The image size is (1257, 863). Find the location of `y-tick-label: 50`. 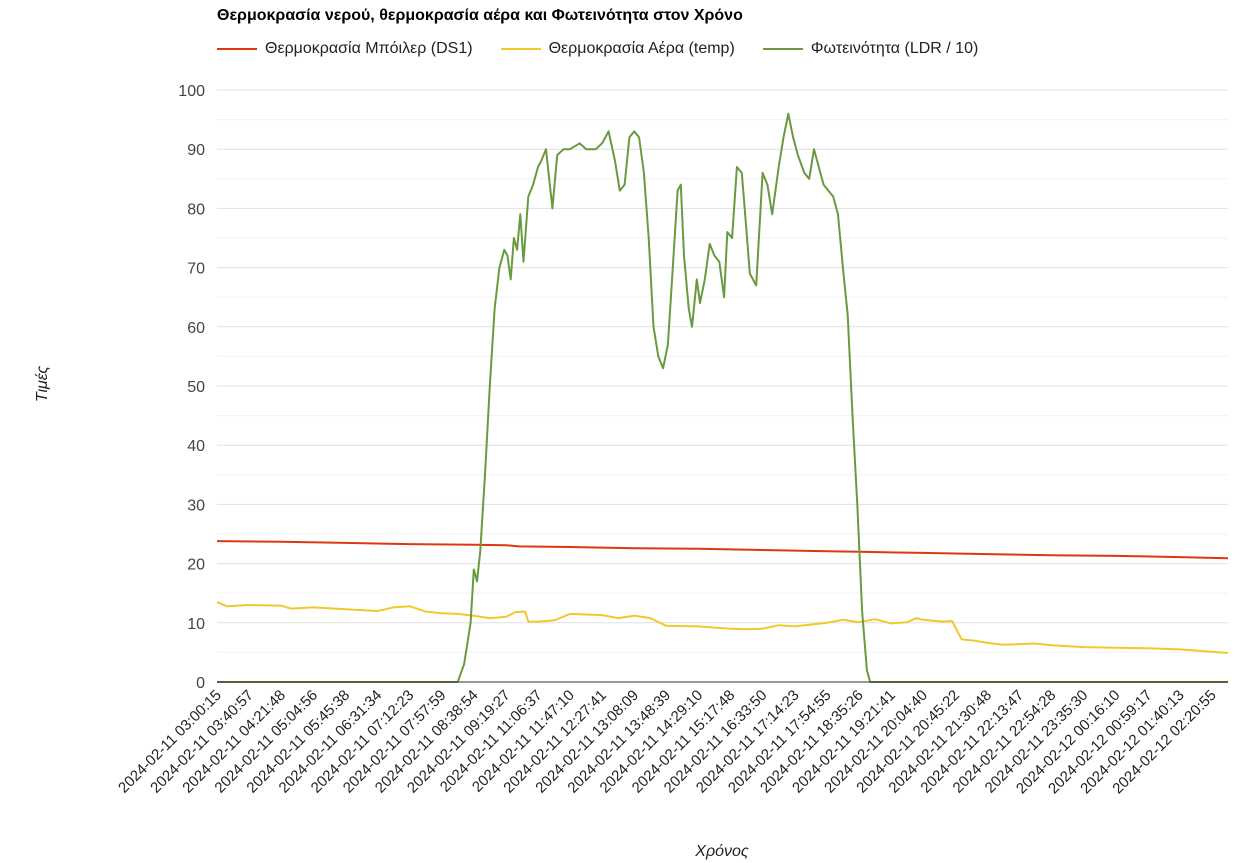

y-tick-label: 50 is located at coordinates (196, 387).